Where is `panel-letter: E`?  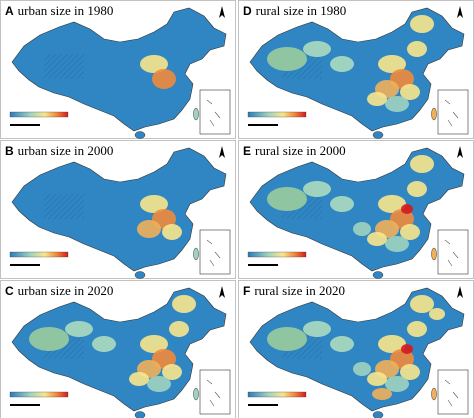 panel-letter: E is located at coordinates (247, 151).